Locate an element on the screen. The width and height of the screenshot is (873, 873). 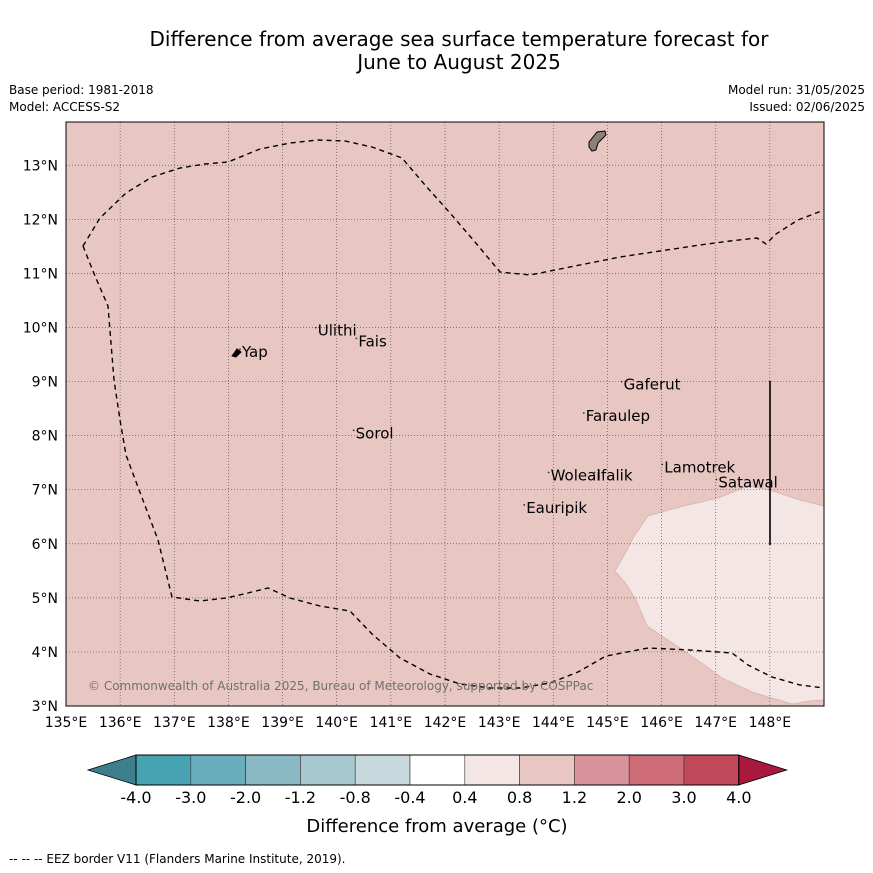
issued-date: Issued: 02/06/2025 is located at coordinates (807, 107).